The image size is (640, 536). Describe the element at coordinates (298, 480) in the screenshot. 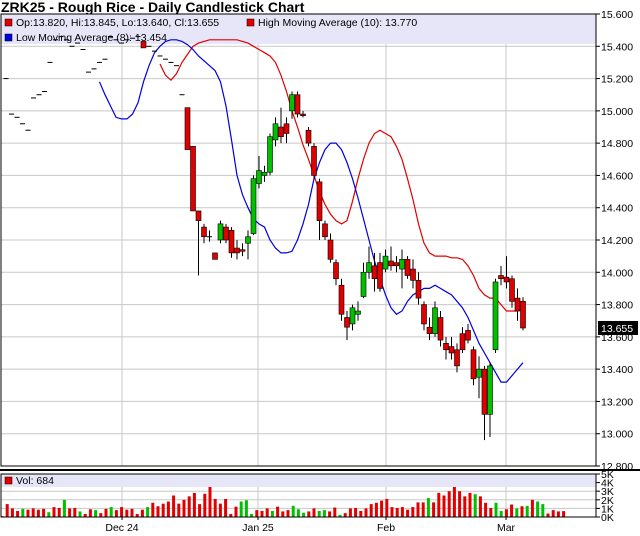

I see `volume-legend: Vol: 684` at that location.